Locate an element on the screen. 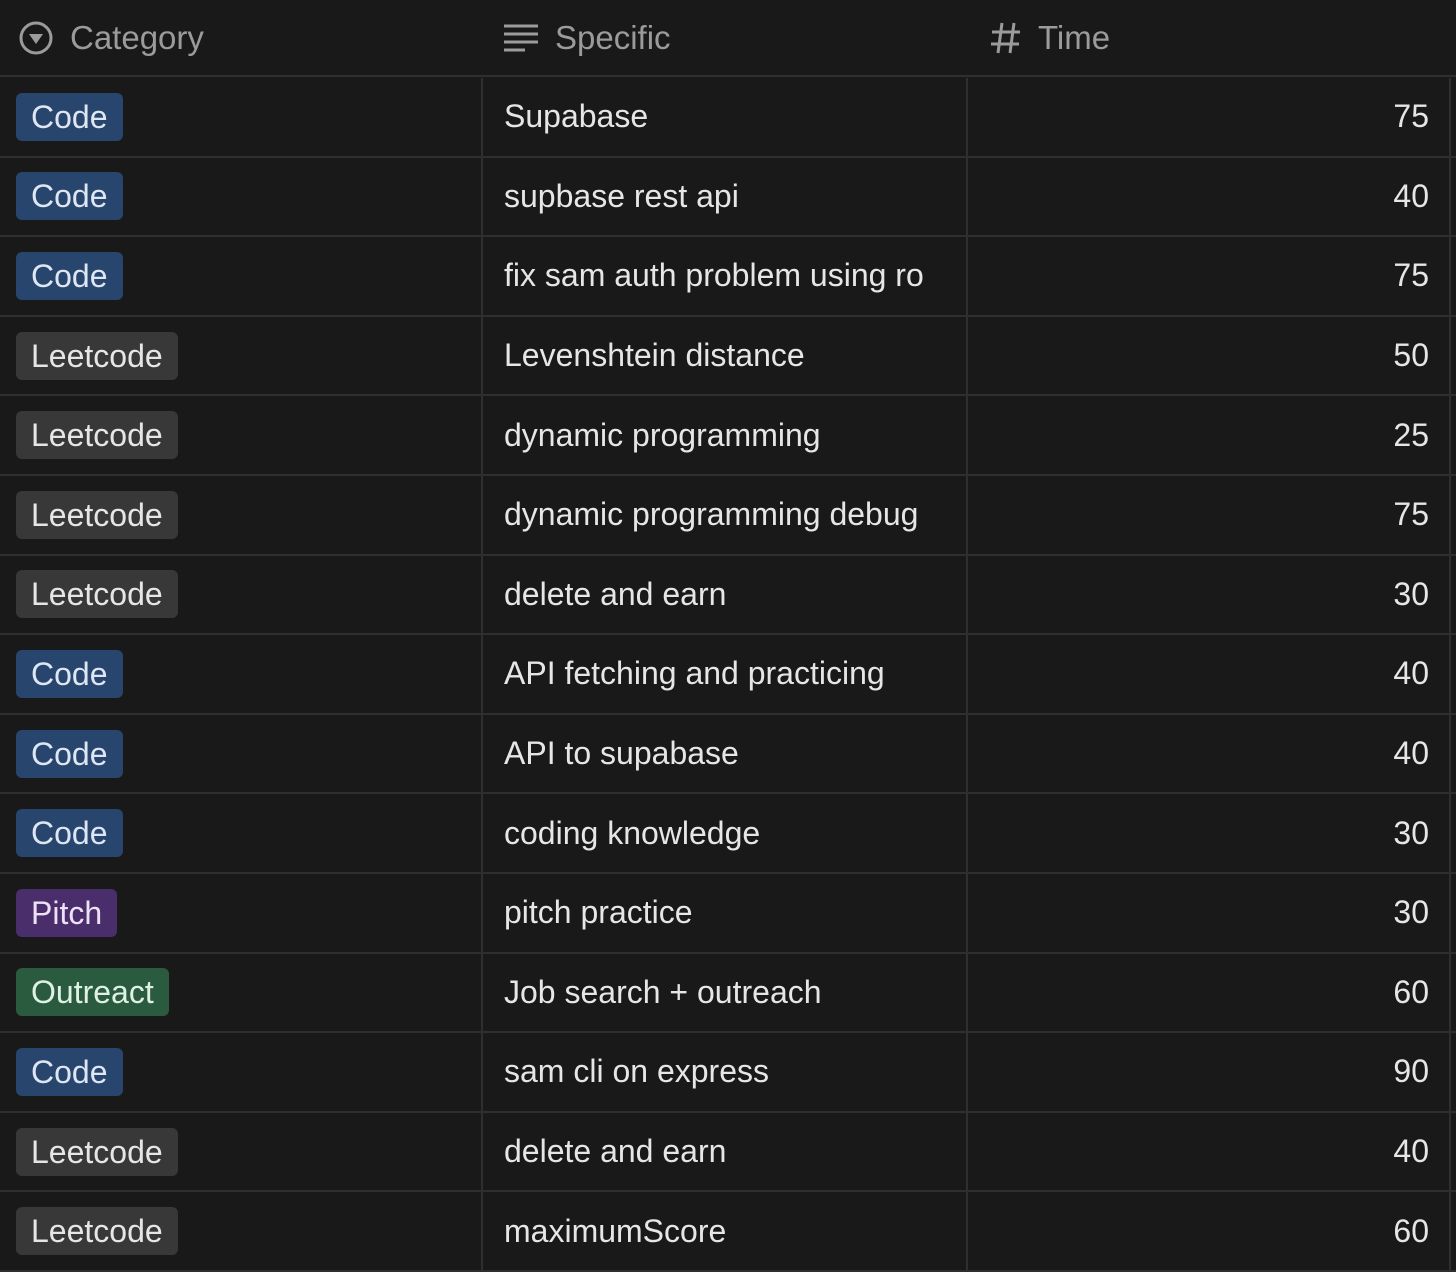  table-row: Leetcode delete and earn 30 is located at coordinates (728, 595).